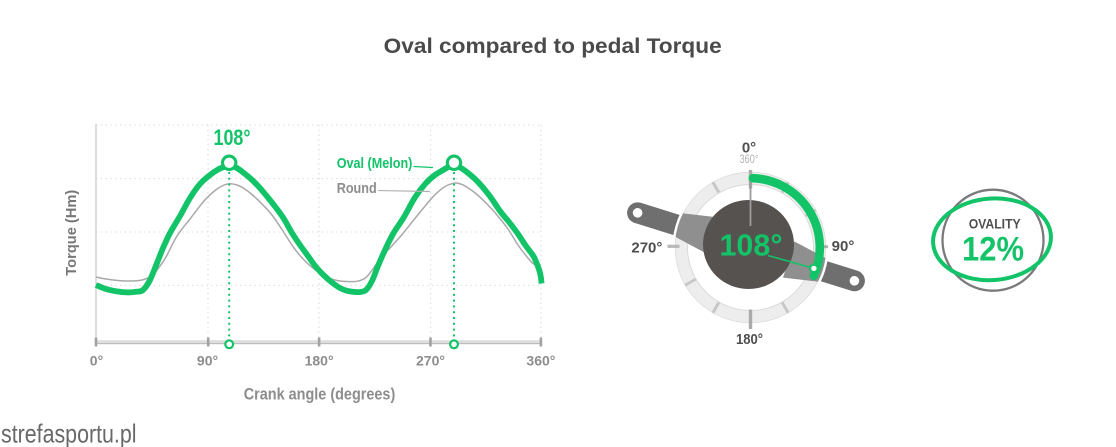 Image resolution: width=1116 pixels, height=447 pixels. Describe the element at coordinates (320, 393) in the screenshot. I see `svg-text: Crank angle (degrees)` at that location.